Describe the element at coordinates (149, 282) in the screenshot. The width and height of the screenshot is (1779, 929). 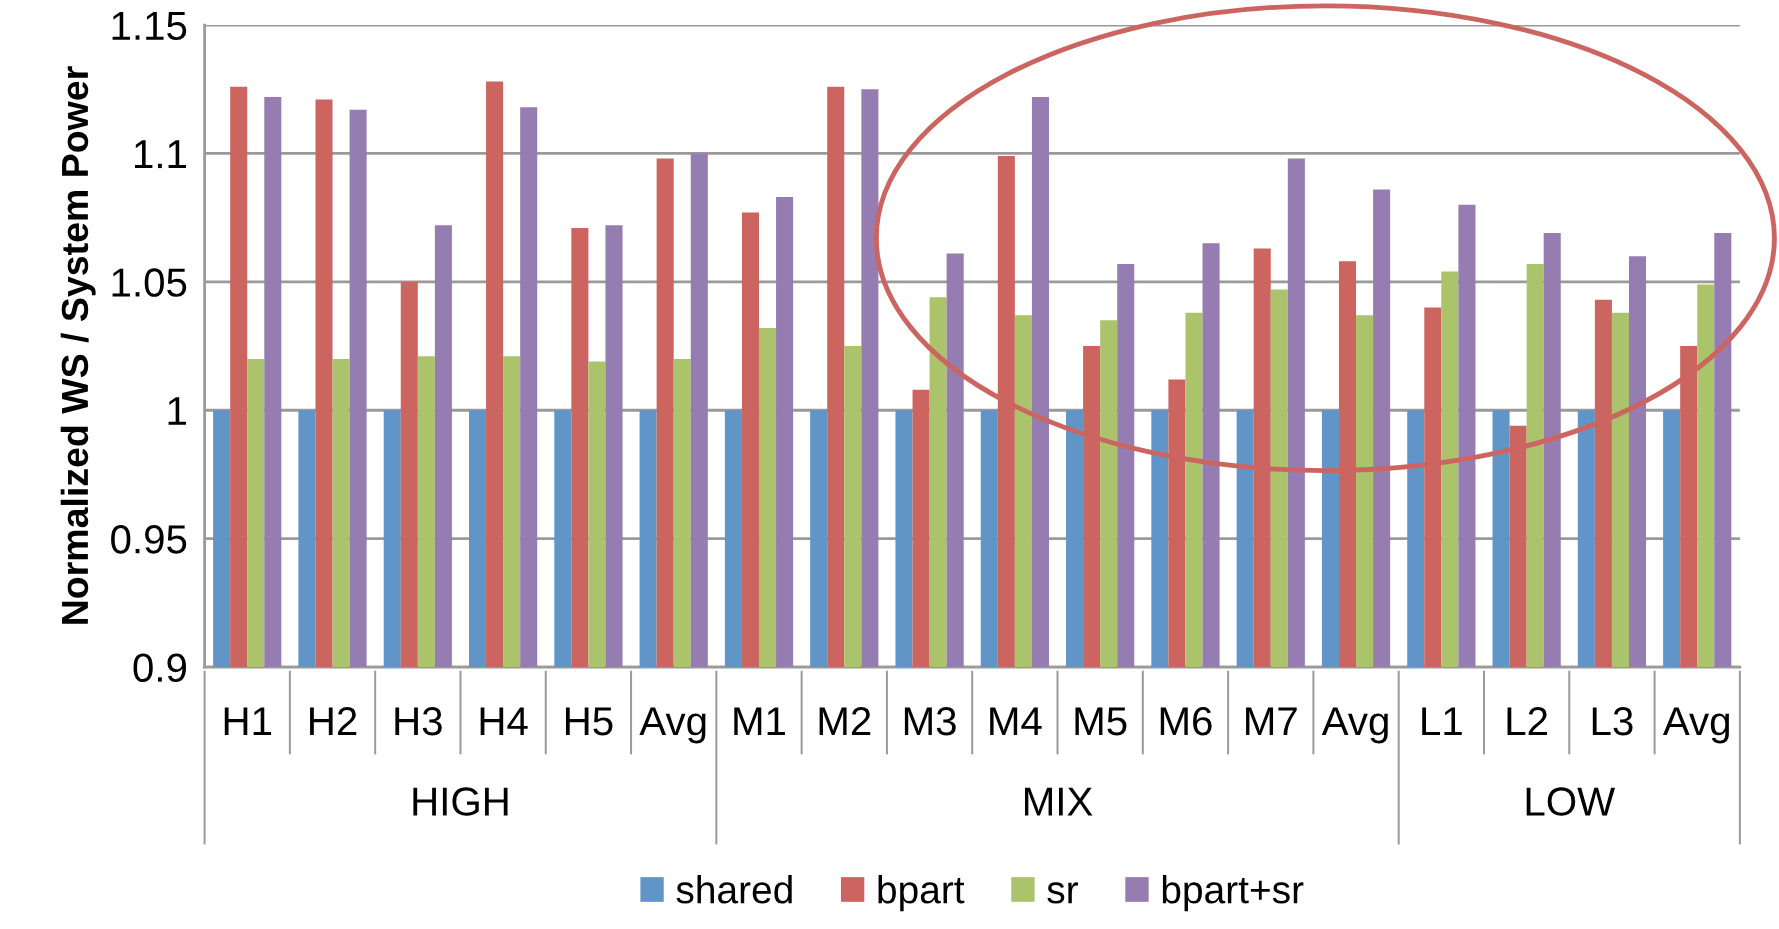
I see `y-tick-label: 1.05` at that location.